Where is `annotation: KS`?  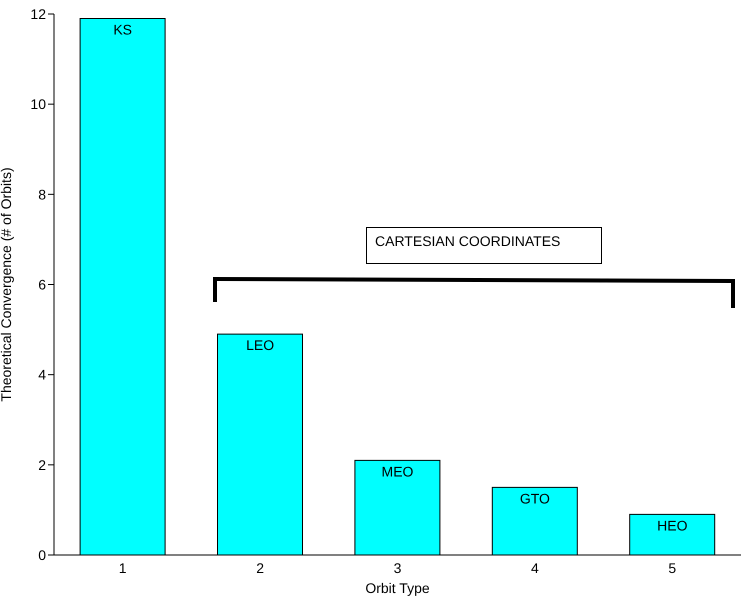
annotation: KS is located at coordinates (122, 29).